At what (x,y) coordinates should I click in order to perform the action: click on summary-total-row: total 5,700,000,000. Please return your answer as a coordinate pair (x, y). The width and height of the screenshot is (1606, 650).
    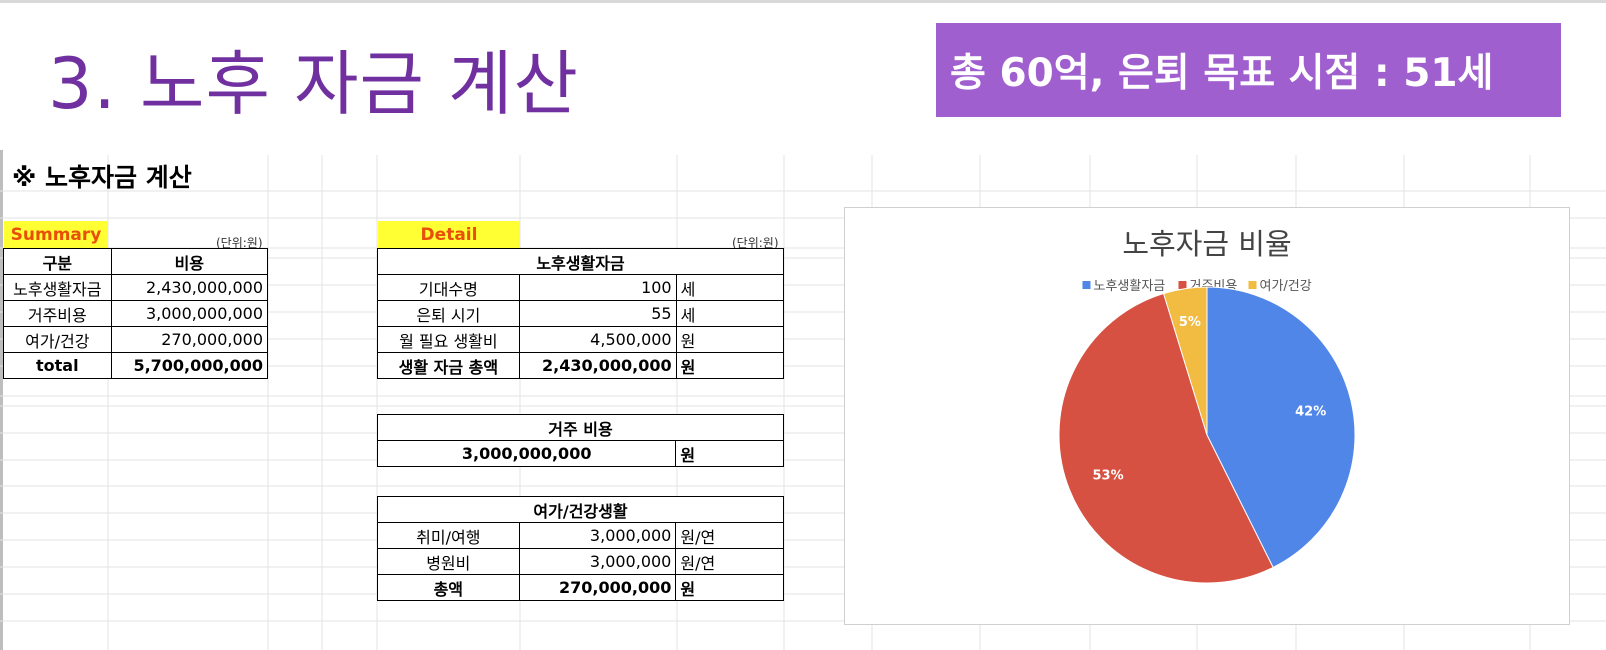
    Looking at the image, I should click on (136, 365).